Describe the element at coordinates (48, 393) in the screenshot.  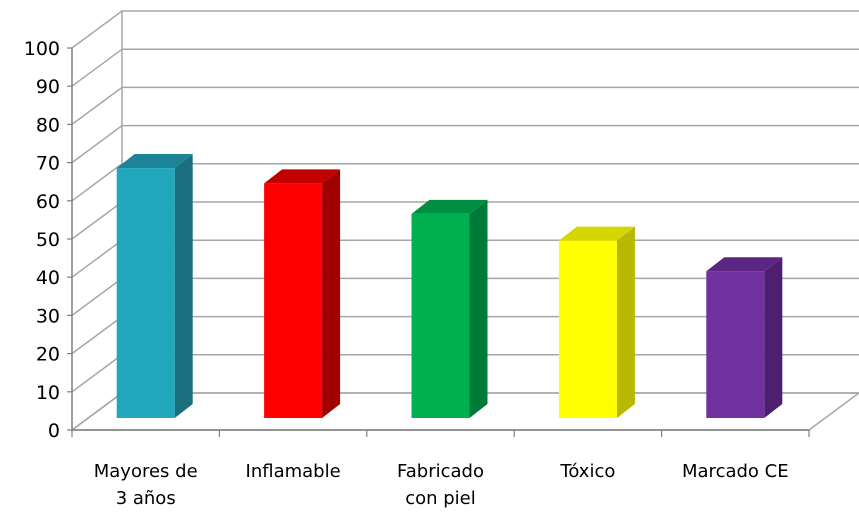
I see `y-tick-label: 10` at that location.